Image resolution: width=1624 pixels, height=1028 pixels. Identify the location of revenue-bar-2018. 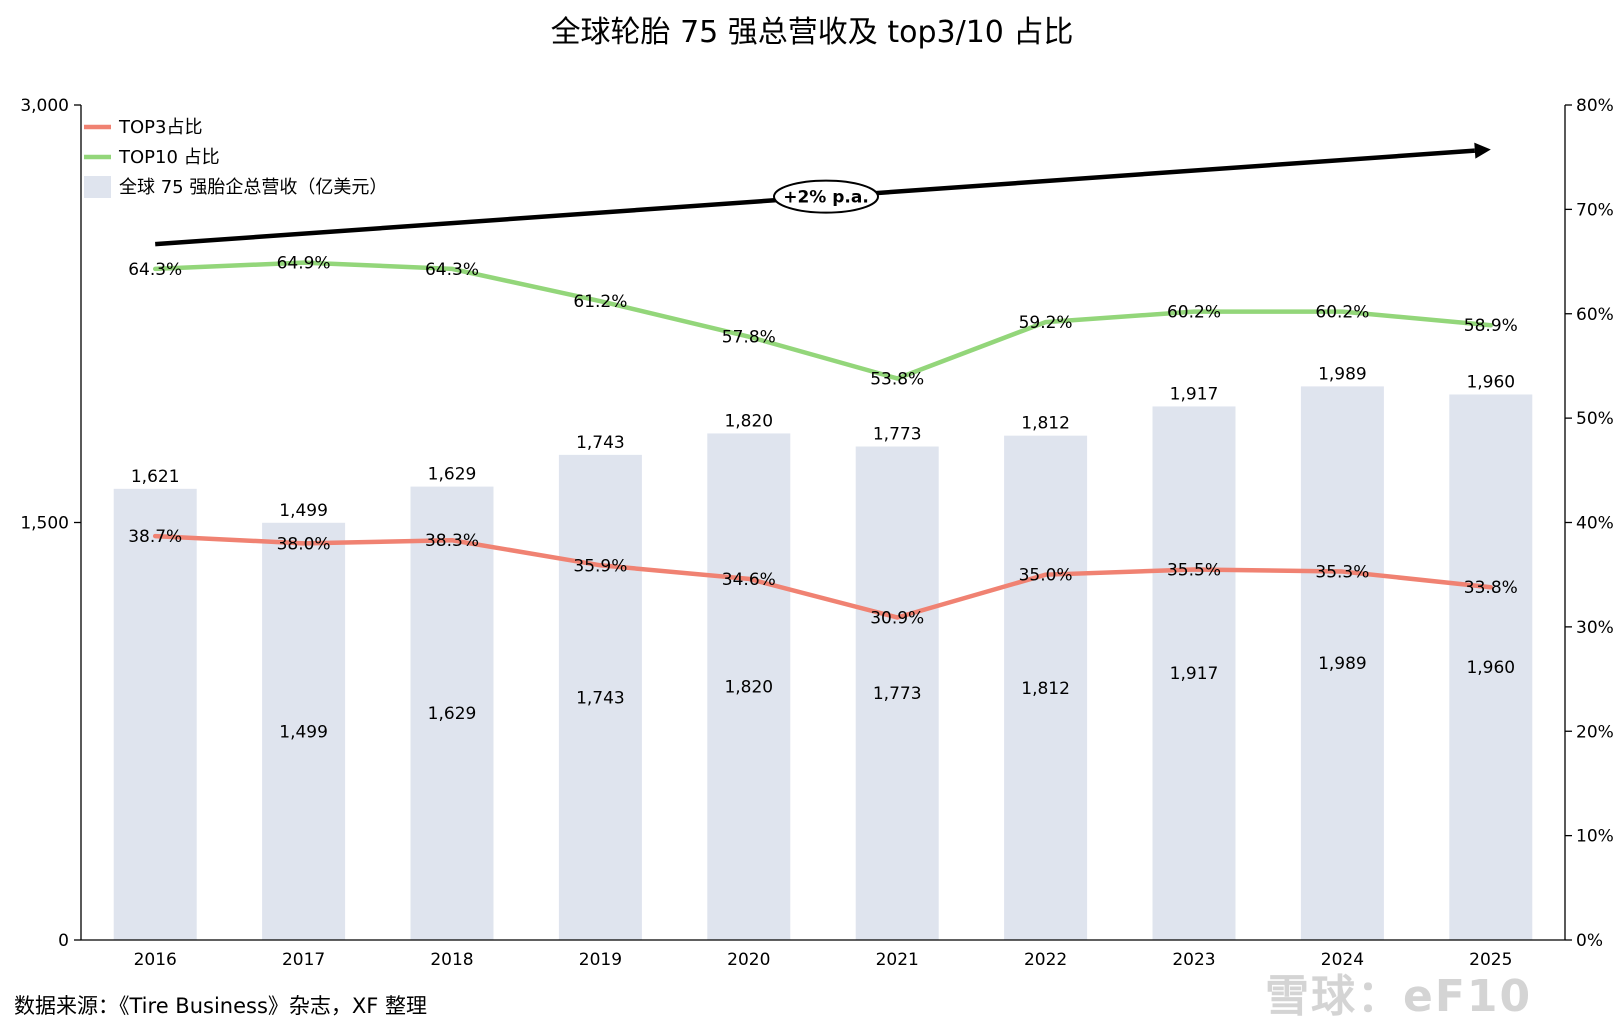
(452, 713).